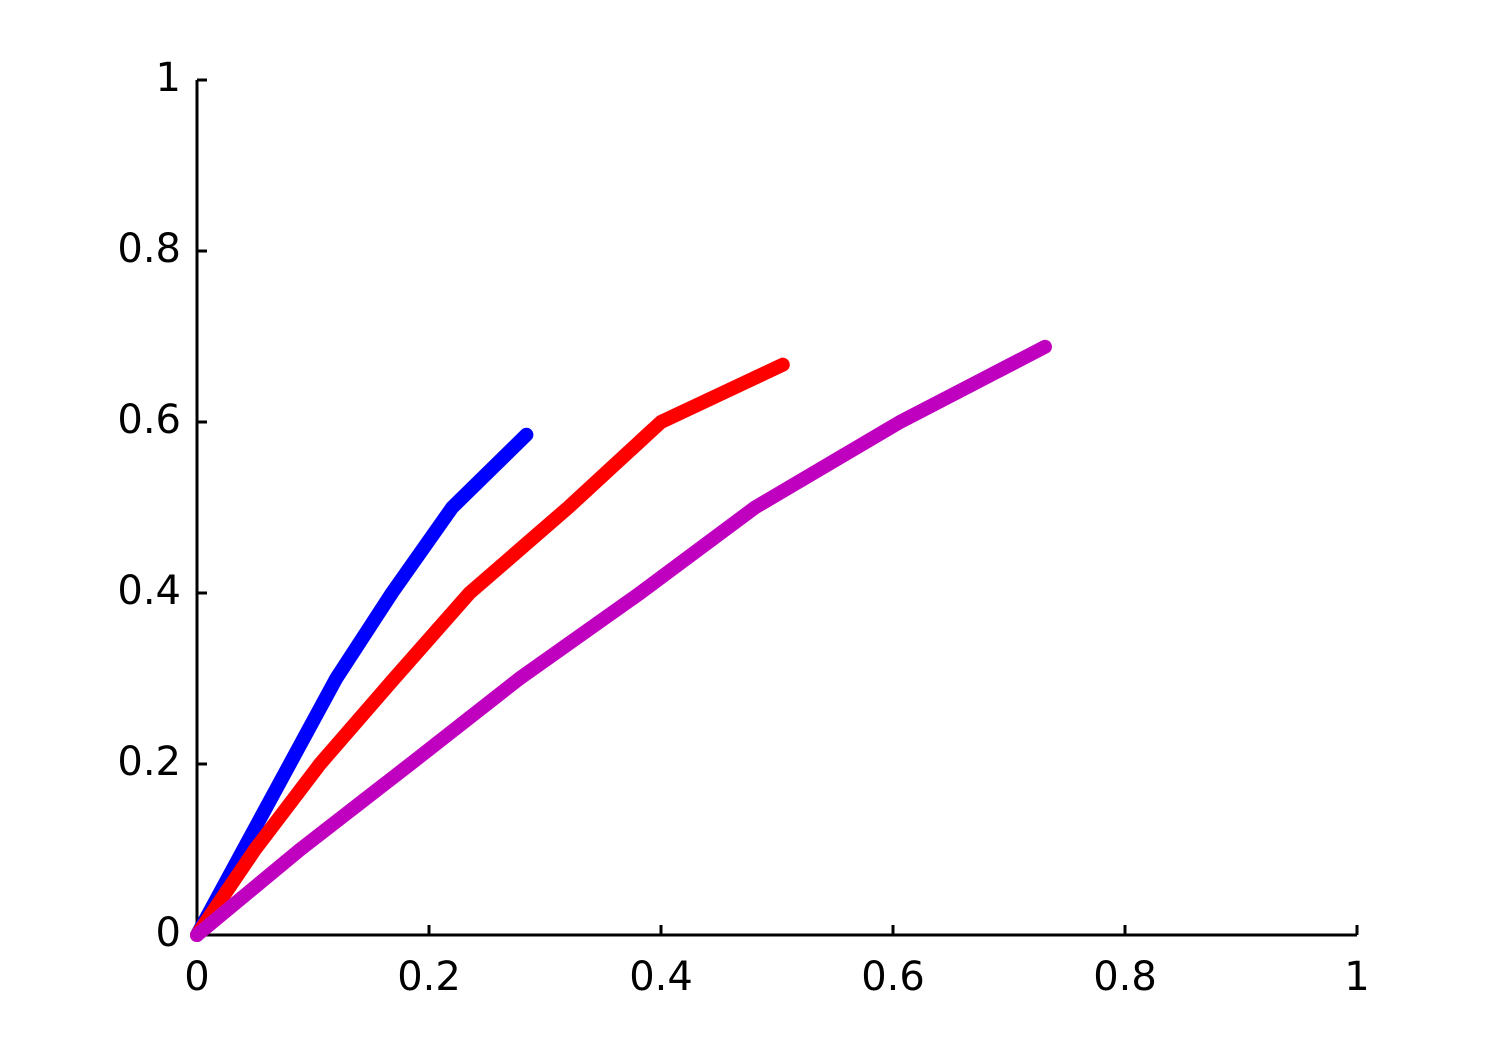 This screenshot has height=1052, width=1500. What do you see at coordinates (661, 977) in the screenshot?
I see `x-tick-label: 0.4` at bounding box center [661, 977].